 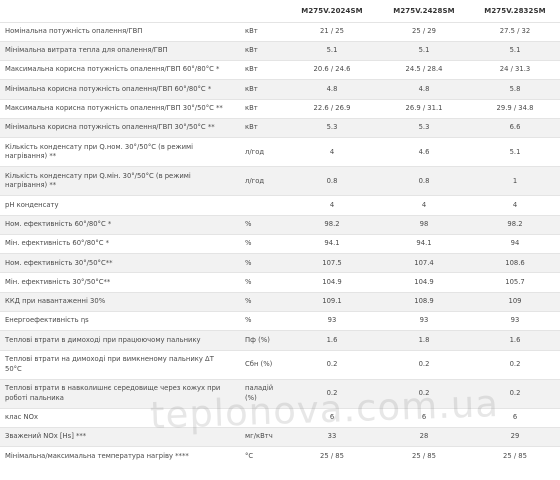 I want to click on table-row: Ном. ефективність 60°/80°С *% 98.2 98 98.2, so click(x=280, y=224).